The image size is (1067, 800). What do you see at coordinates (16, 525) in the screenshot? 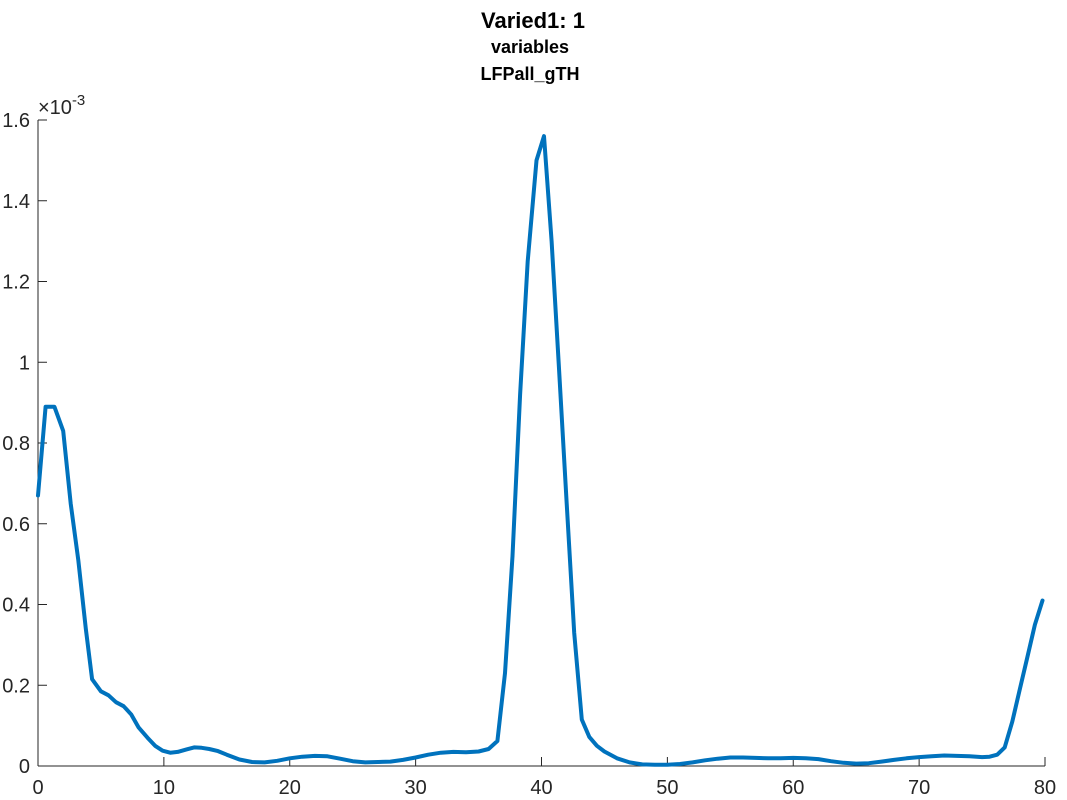
I see `y-tick-label: 0.6` at bounding box center [16, 525].